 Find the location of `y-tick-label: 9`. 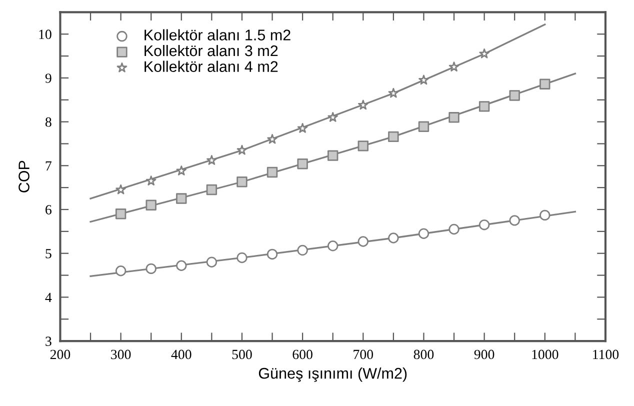

y-tick-label: 9 is located at coordinates (48, 78).